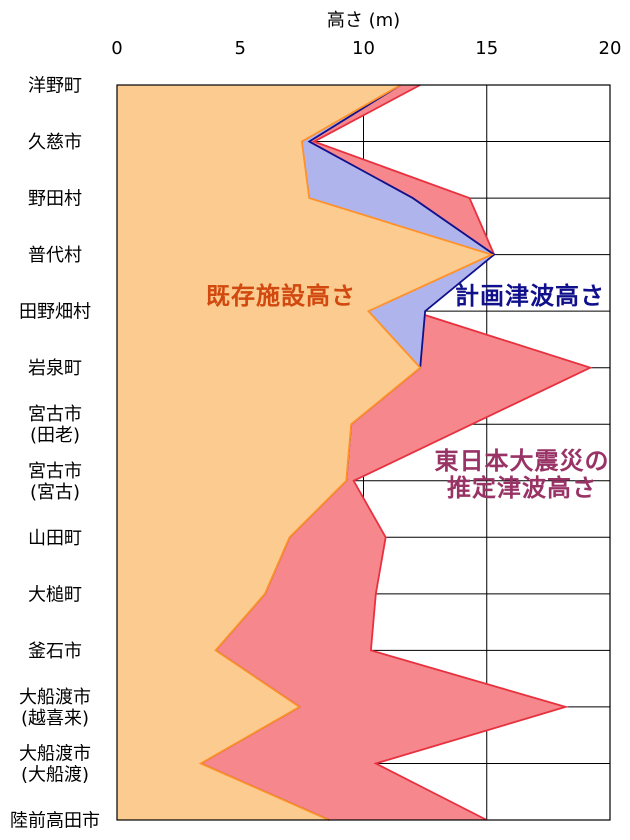 The width and height of the screenshot is (630, 840). I want to click on category-label-9: 大槌町, so click(55, 594).